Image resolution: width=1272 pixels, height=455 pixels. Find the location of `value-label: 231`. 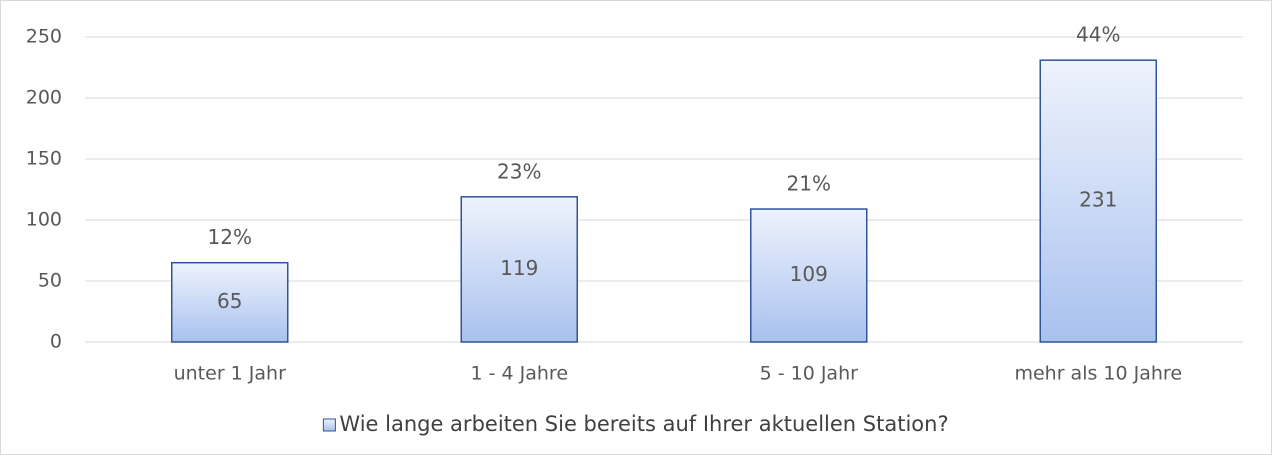

value-label: 231 is located at coordinates (1098, 200).